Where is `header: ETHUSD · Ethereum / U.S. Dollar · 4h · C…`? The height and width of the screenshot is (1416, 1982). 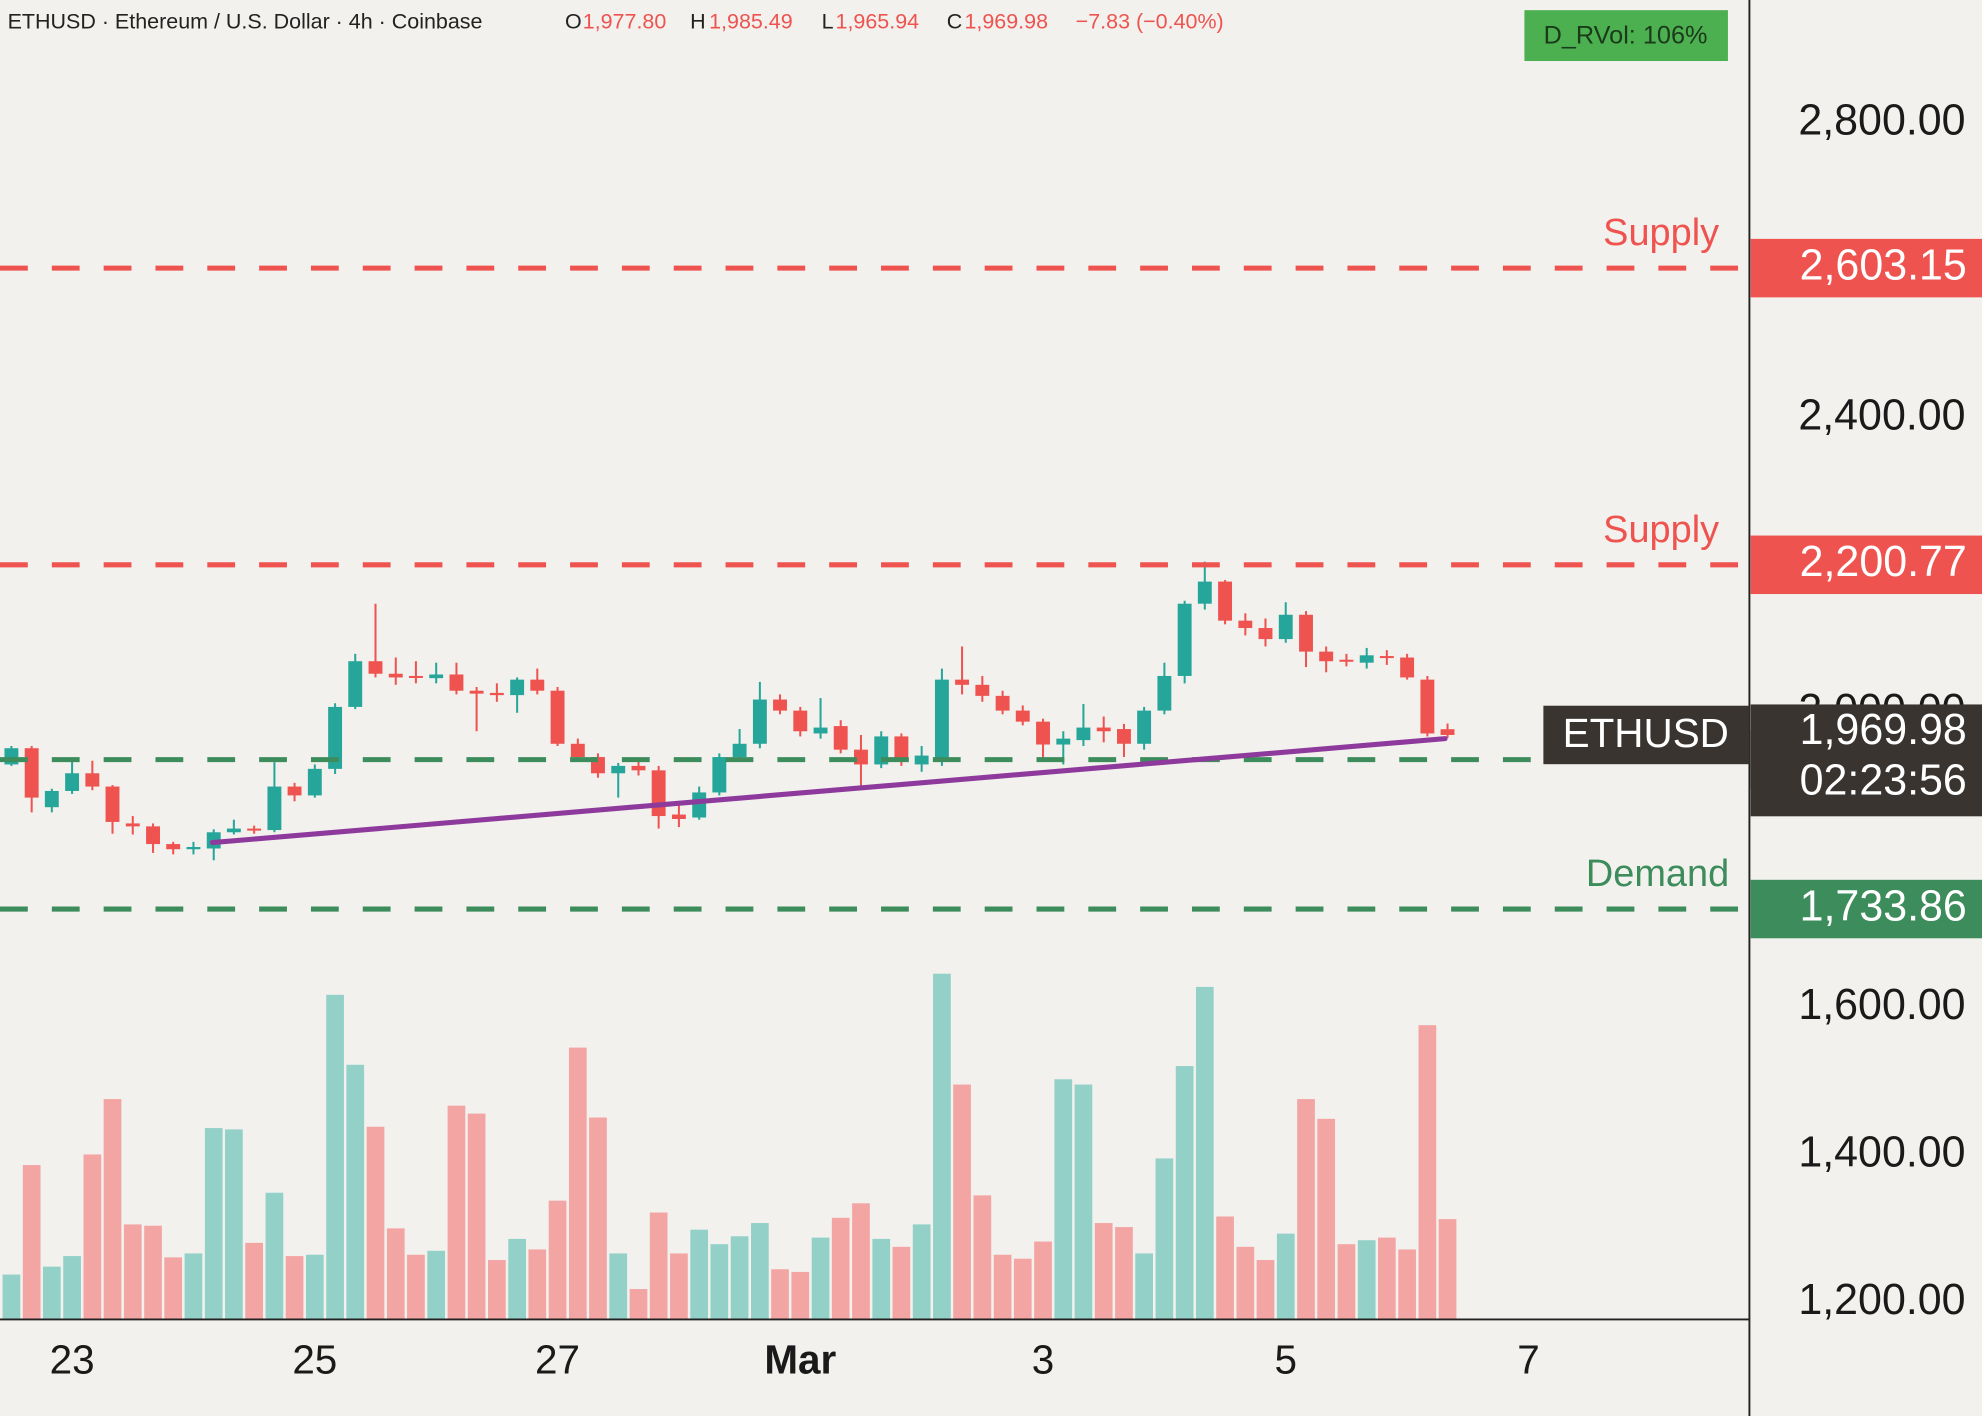 header: ETHUSD · Ethereum / U.S. Dollar · 4h · C… is located at coordinates (868, 36).